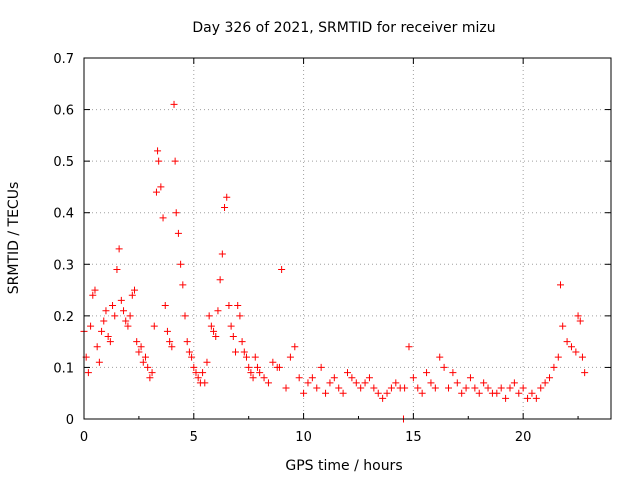 This screenshot has height=480, width=640. Describe the element at coordinates (523, 437) in the screenshot. I see `x-tick-label: 20` at that location.